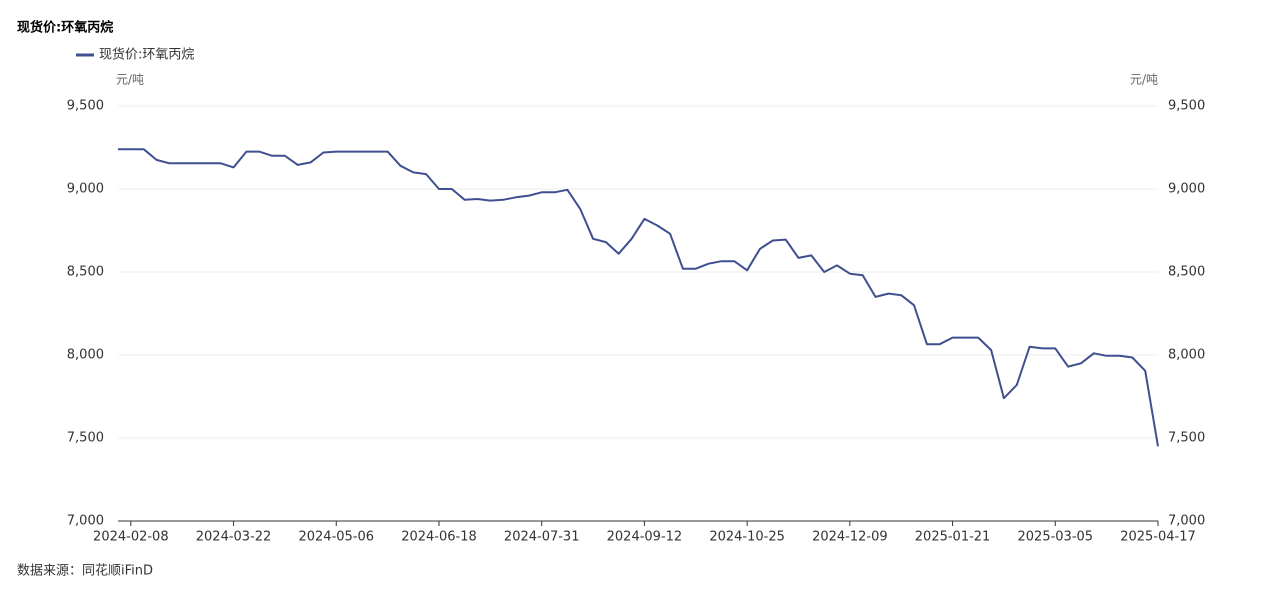 The width and height of the screenshot is (1275, 602). I want to click on y-tick-label: 8,500, so click(85, 272).